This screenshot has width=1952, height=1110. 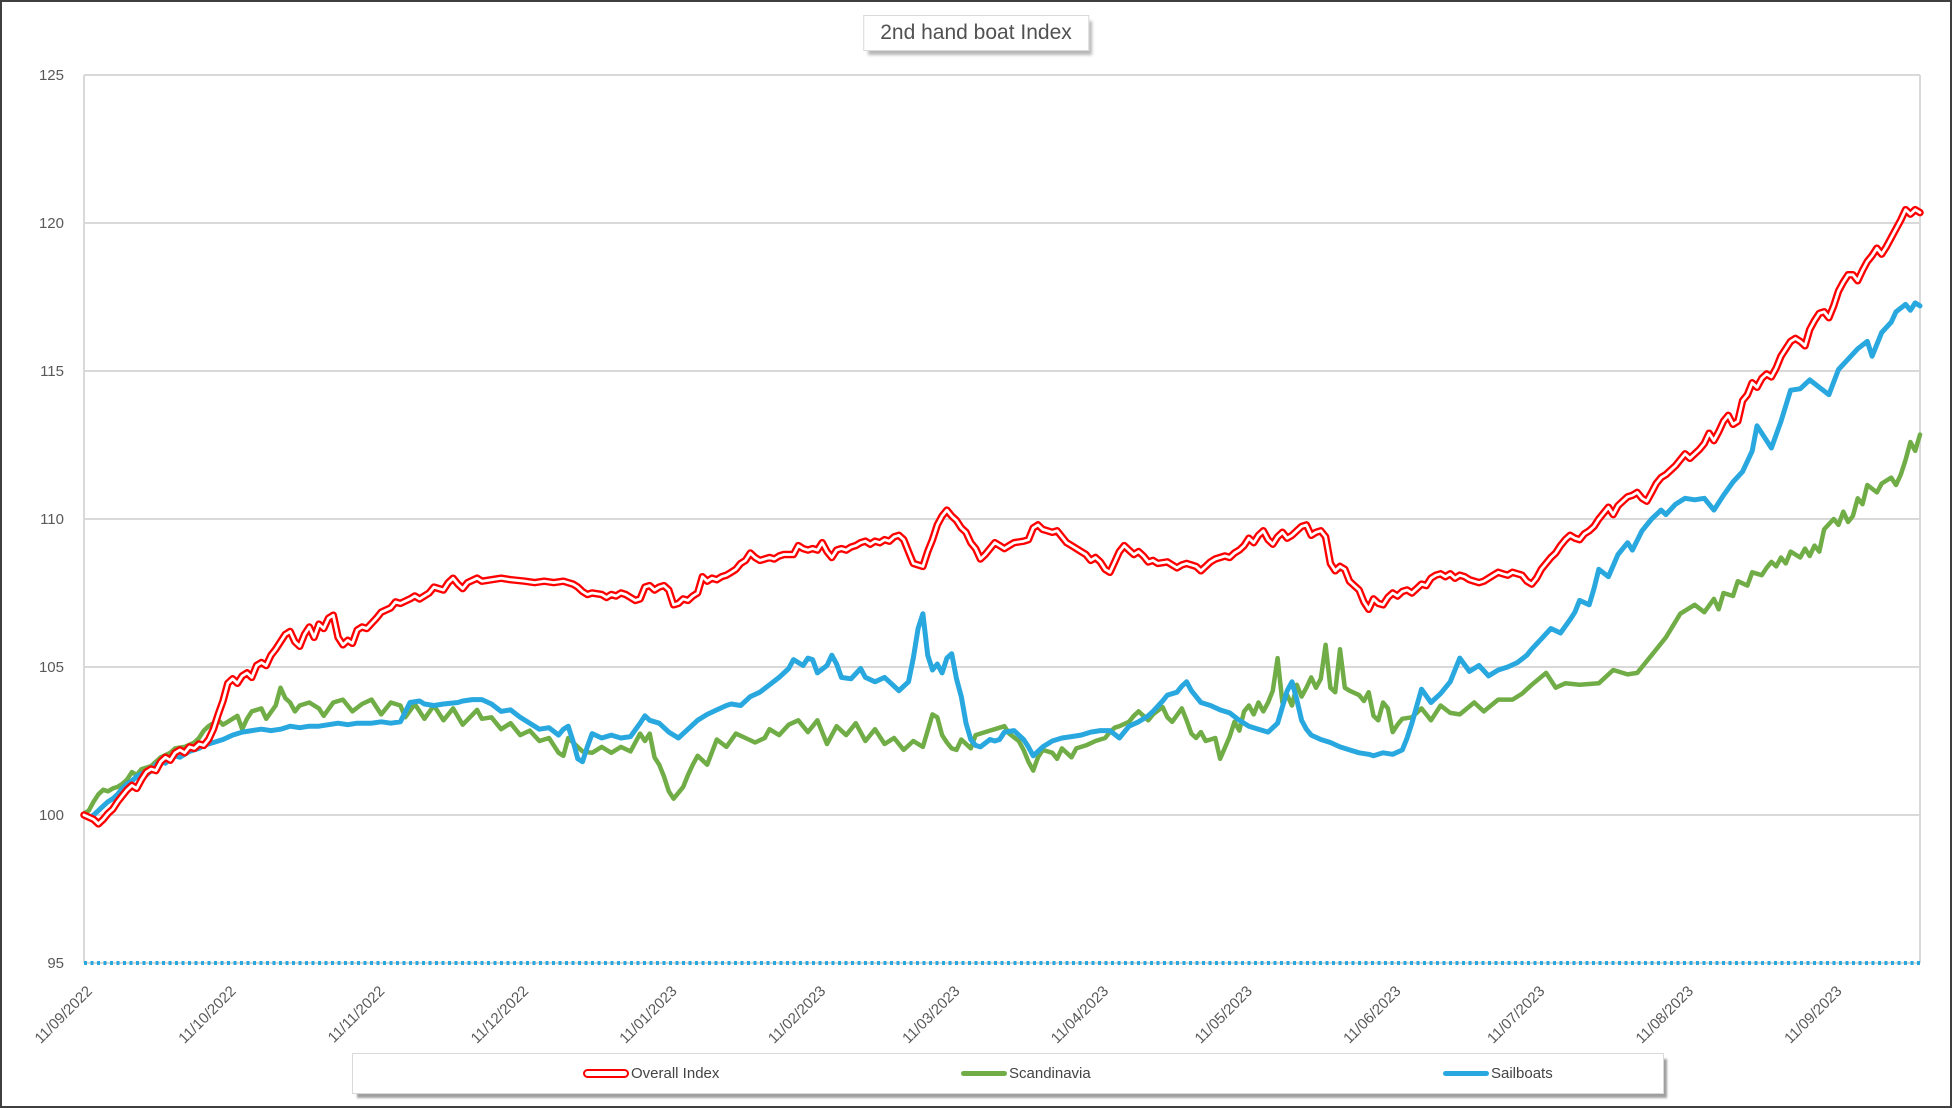 I want to click on x-axis-tick-label: 11/09/2022, so click(x=64, y=1015).